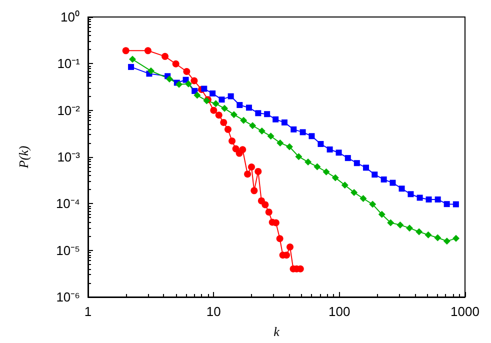 The width and height of the screenshot is (491, 343). I want to click on y-tick-label: 10⁻², so click(69, 110).